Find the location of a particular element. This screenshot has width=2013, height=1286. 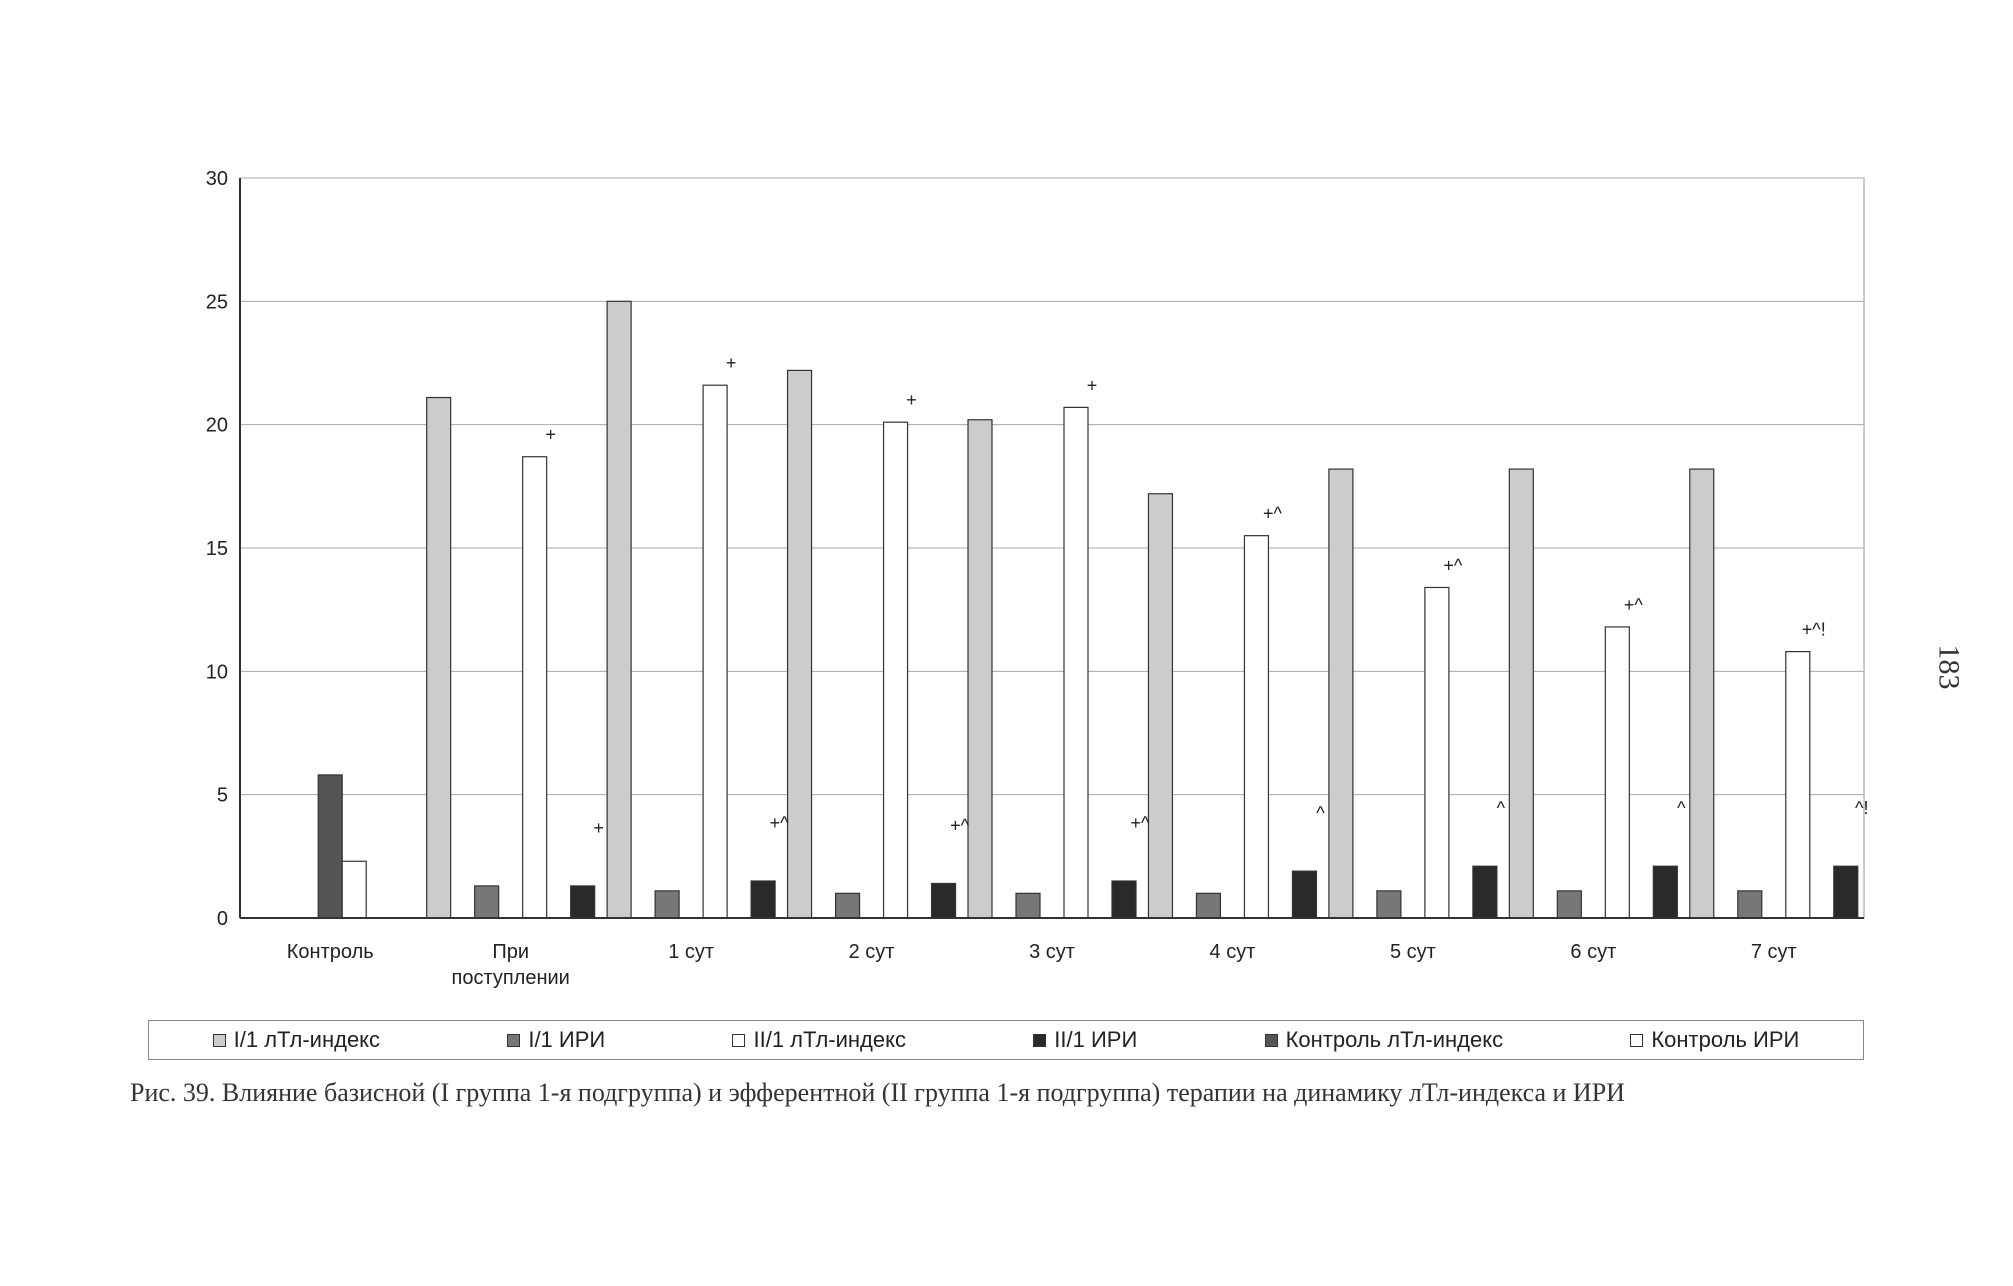

legend-entry: Контроль лТл-индекс is located at coordinates (1384, 1040).